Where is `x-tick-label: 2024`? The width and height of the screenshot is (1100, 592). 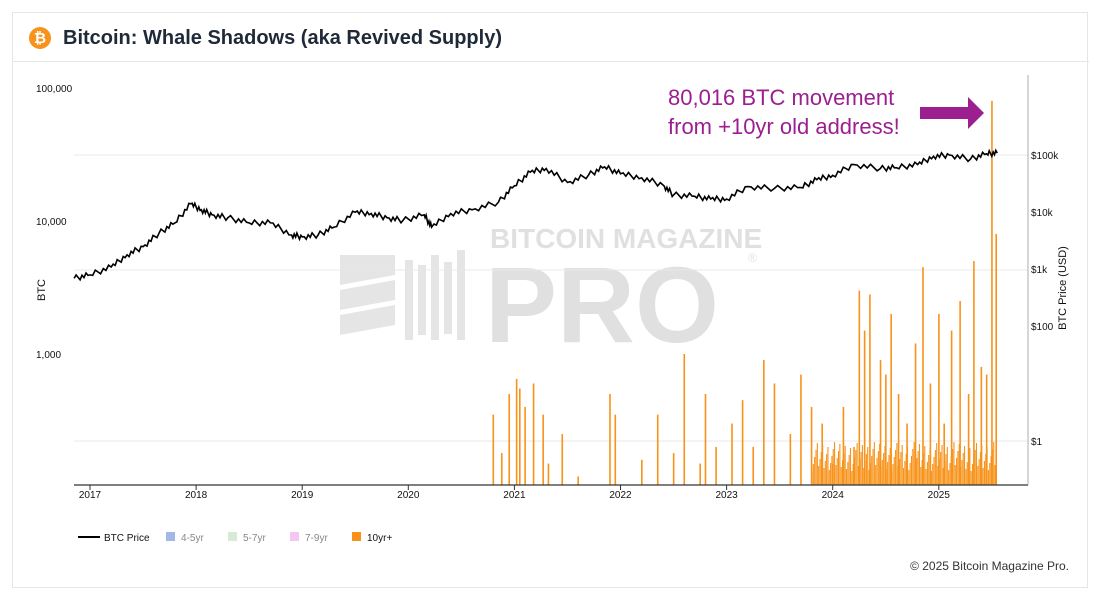
x-tick-label: 2024 is located at coordinates (833, 495).